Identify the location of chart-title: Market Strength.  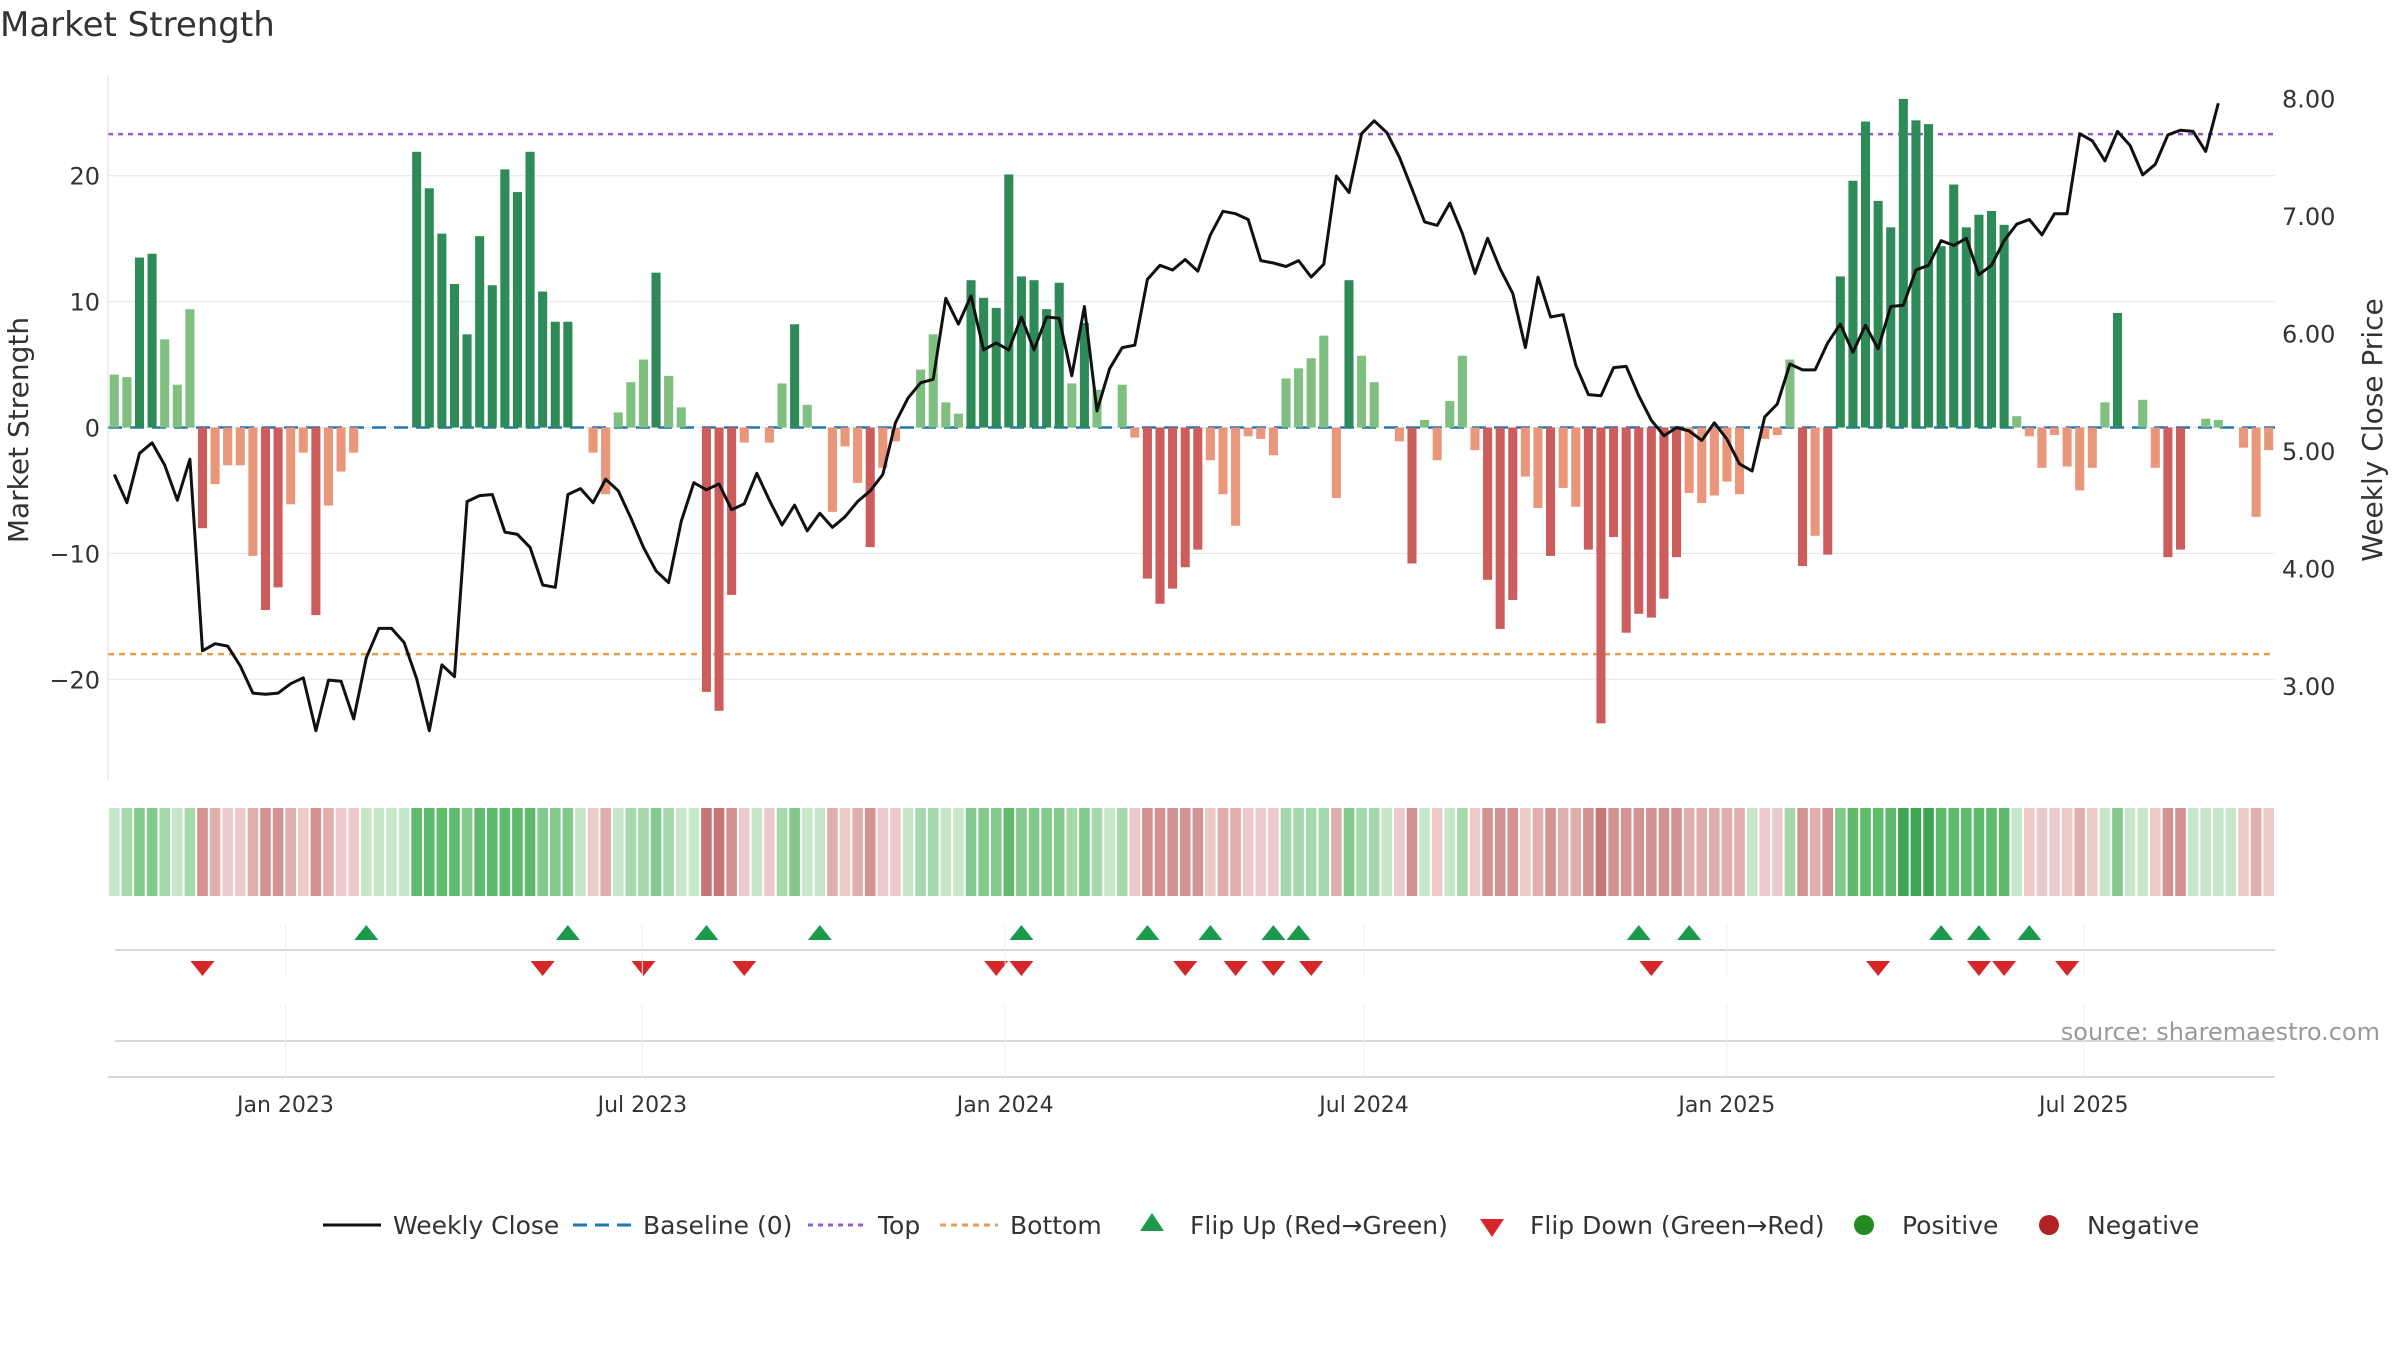
(137, 25).